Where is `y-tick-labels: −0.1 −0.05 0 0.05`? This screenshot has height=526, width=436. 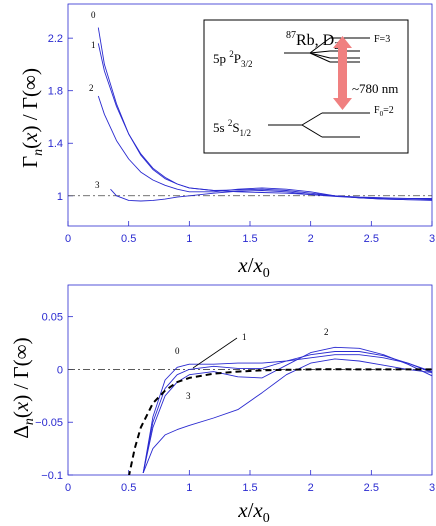
y-tick-labels: −0.1 −0.05 0 0.05 is located at coordinates (49, 397).